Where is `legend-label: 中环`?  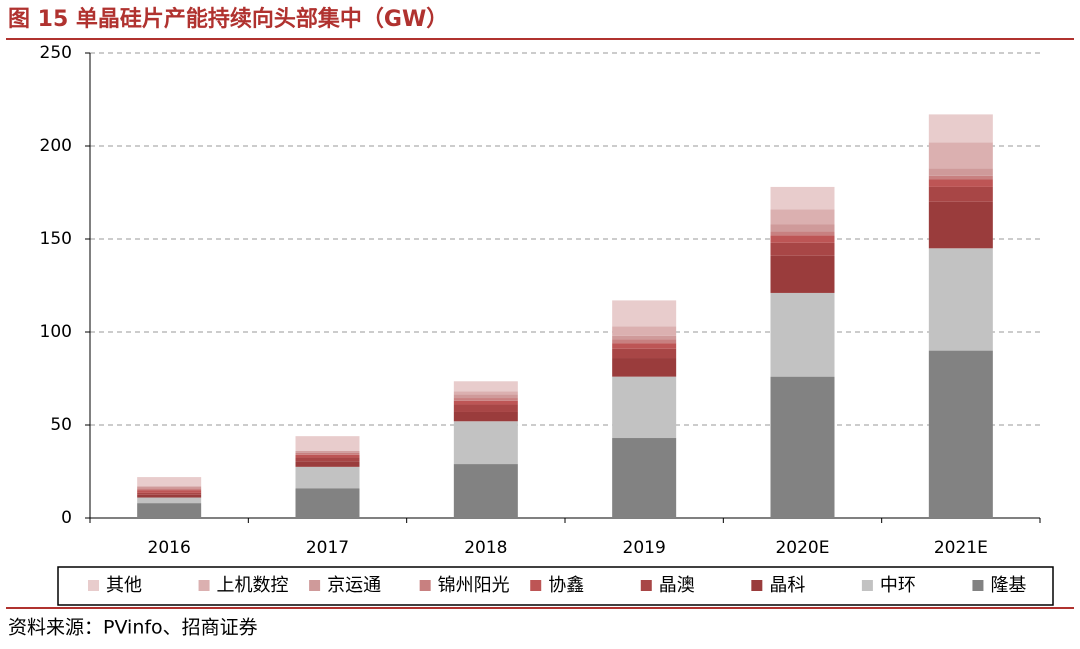
legend-label: 中环 is located at coordinates (898, 585).